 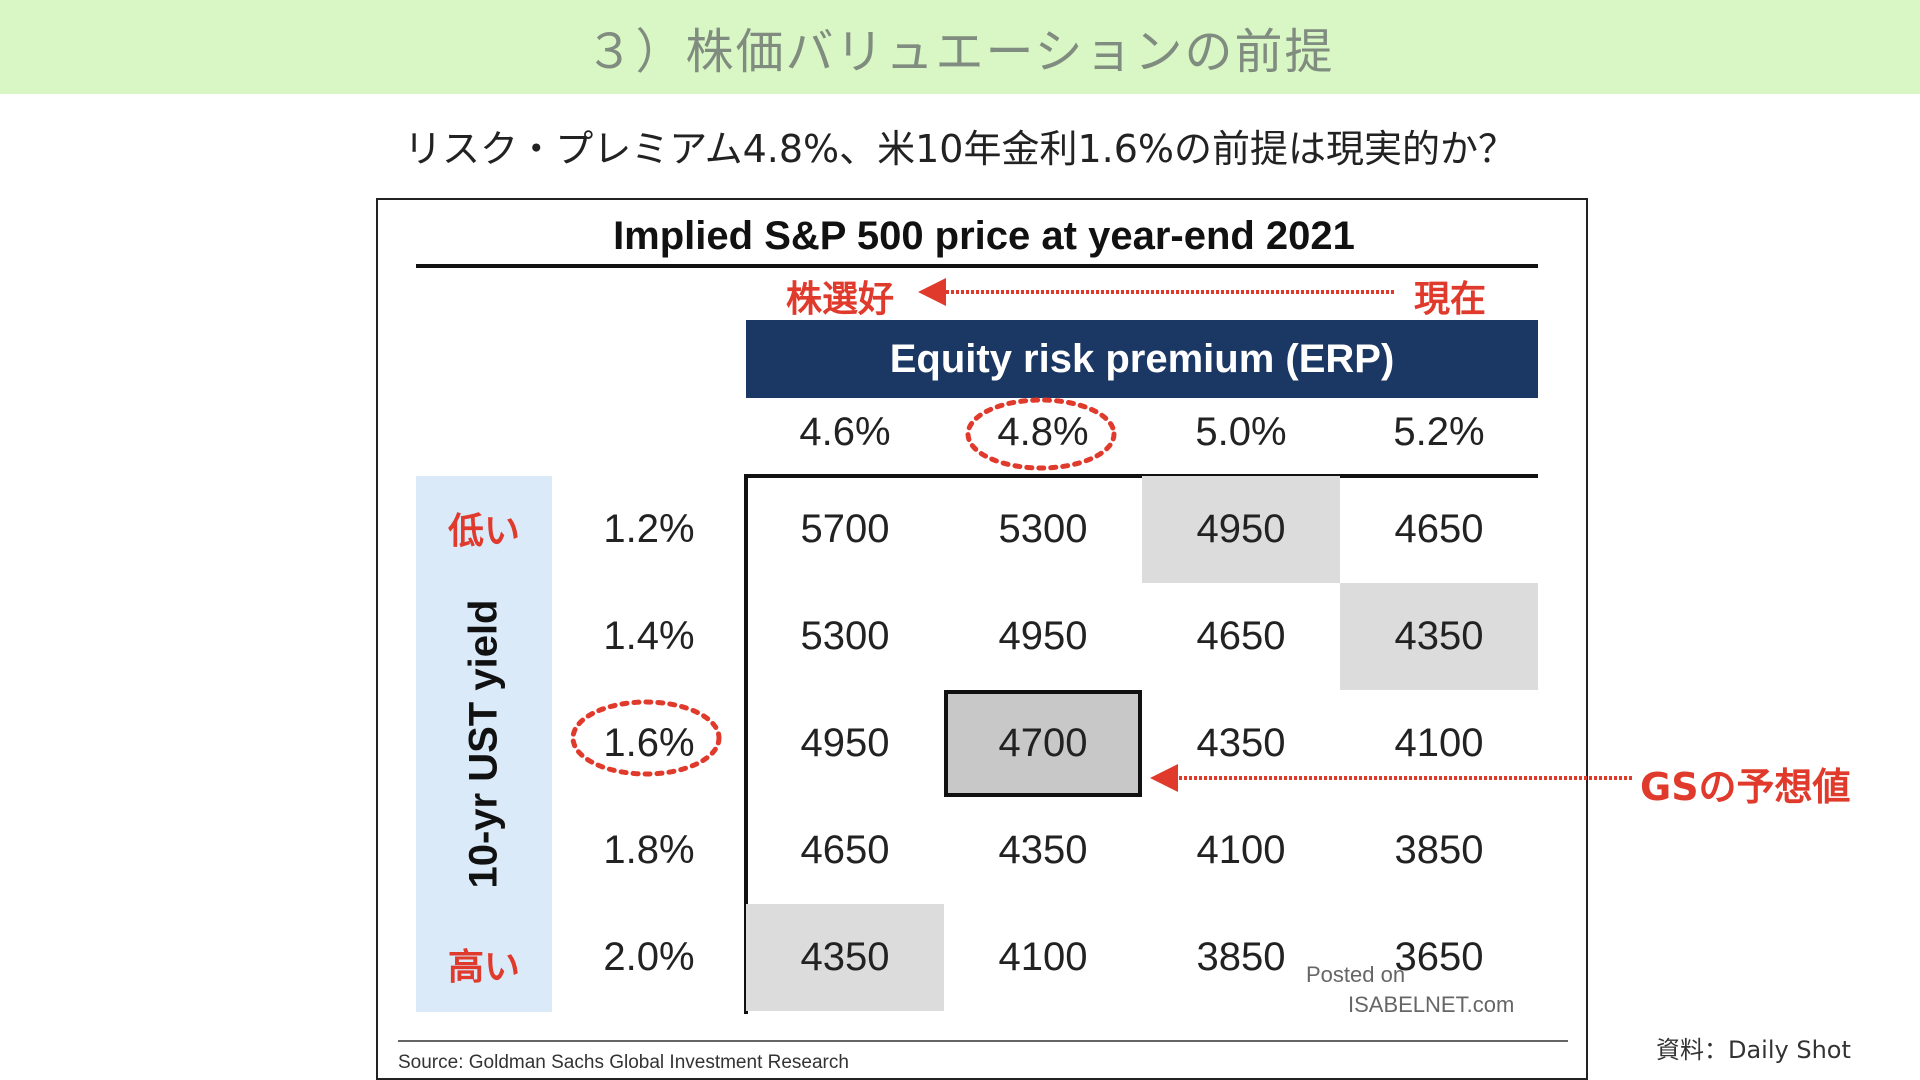 I want to click on erp-header: Equity risk premium (ERP), so click(x=1142, y=359).